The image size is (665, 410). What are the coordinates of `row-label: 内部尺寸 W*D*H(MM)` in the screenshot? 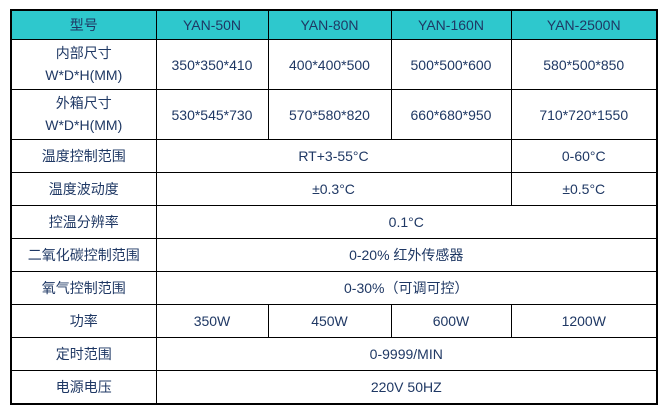 It's located at (83, 64).